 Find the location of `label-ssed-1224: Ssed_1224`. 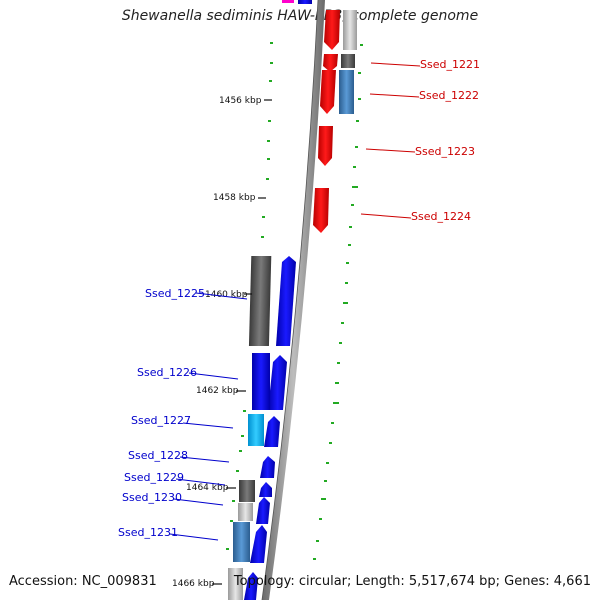

label-ssed-1224: Ssed_1224 is located at coordinates (441, 216).